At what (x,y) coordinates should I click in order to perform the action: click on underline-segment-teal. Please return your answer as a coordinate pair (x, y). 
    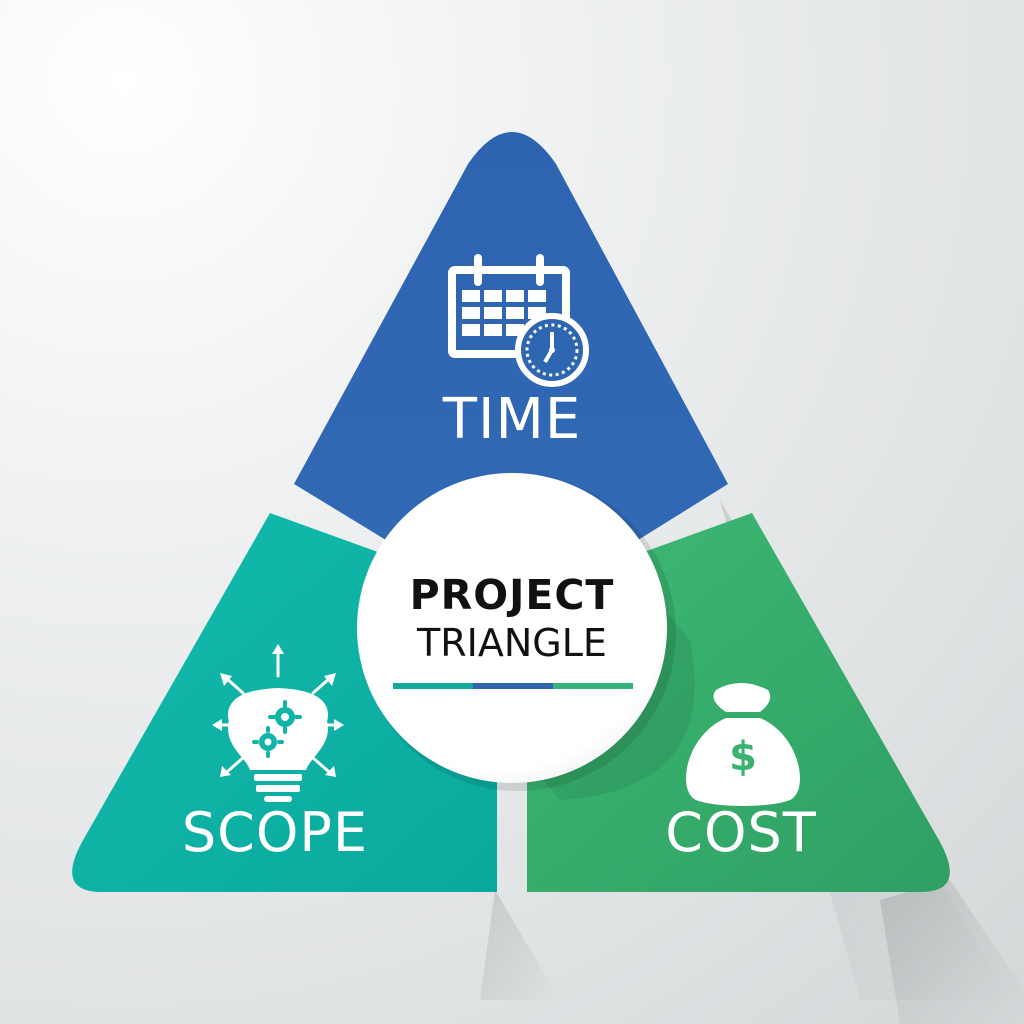
    Looking at the image, I should click on (433, 686).